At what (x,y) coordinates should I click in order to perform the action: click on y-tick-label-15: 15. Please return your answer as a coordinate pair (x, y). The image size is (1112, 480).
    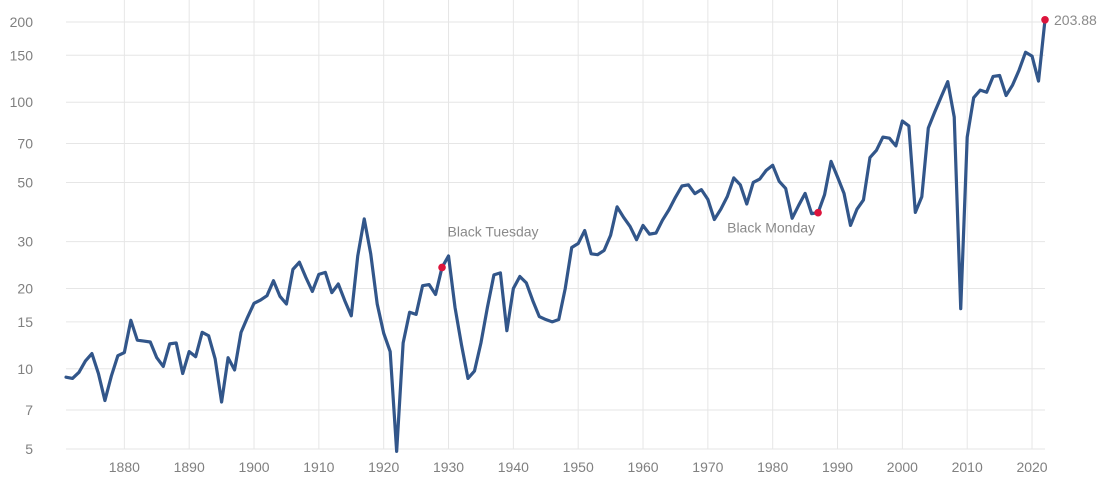
    Looking at the image, I should click on (25, 322).